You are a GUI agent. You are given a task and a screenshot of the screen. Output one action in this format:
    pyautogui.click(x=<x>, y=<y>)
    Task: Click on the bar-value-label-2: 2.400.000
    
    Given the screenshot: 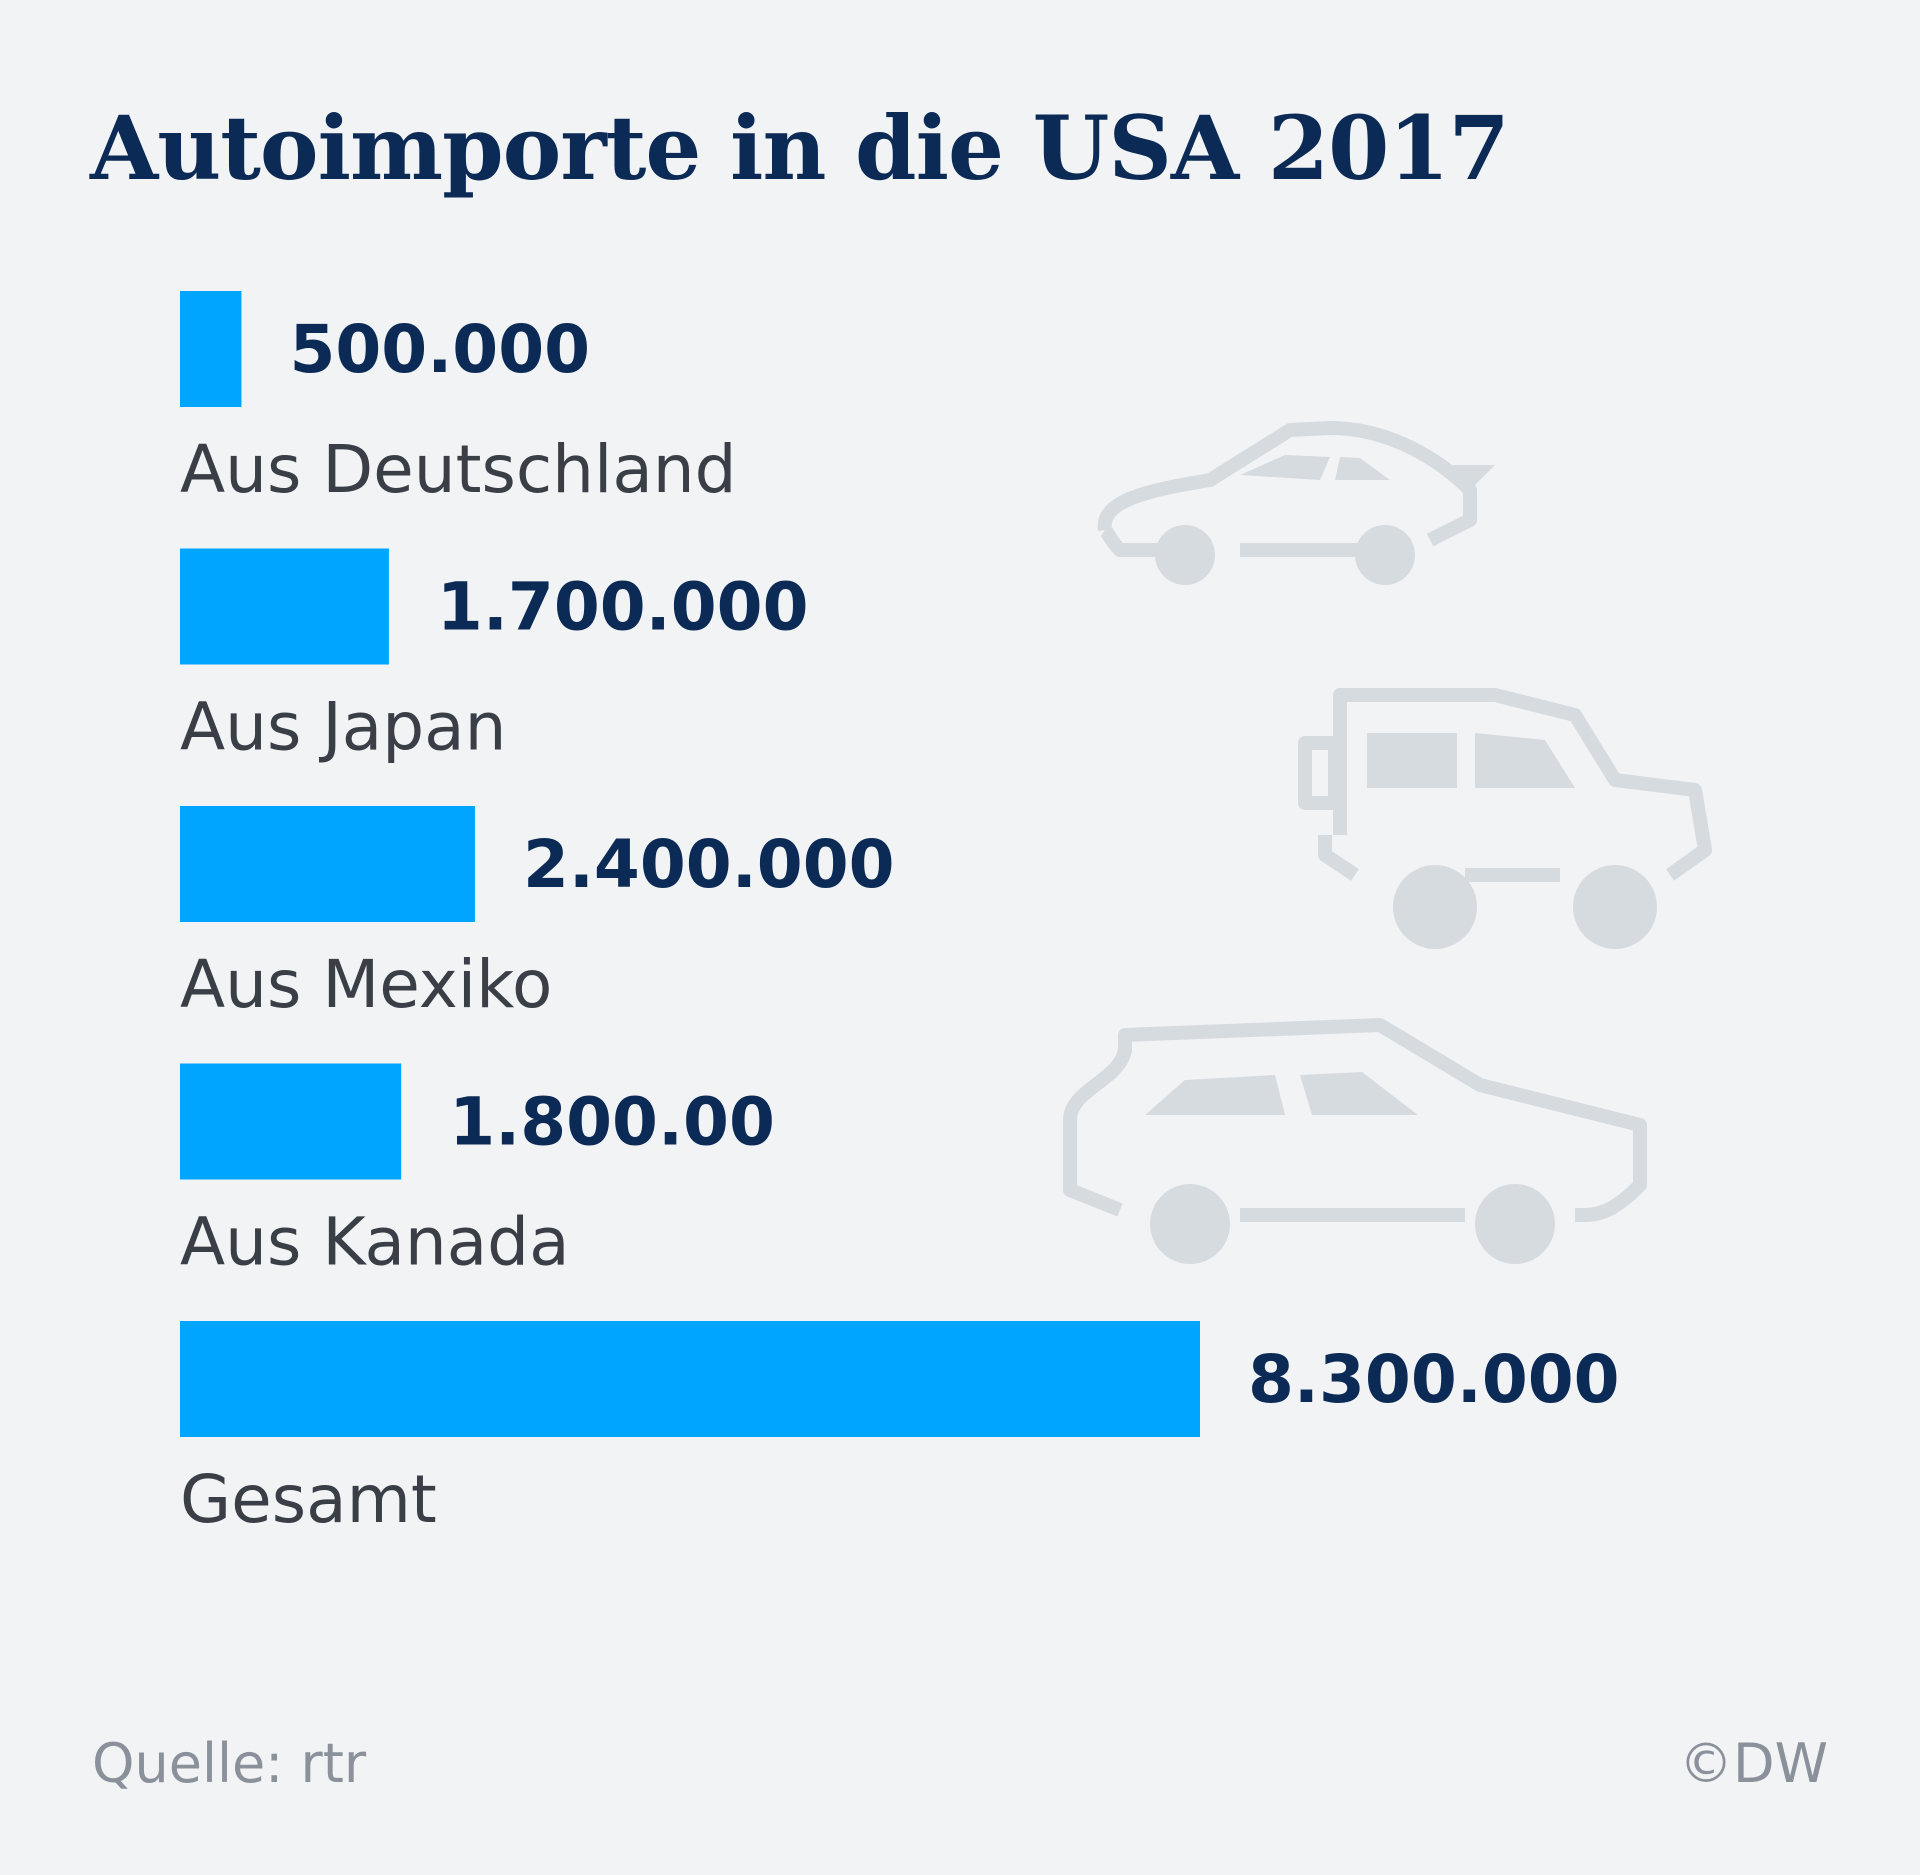 What is the action you would take?
    pyautogui.click(x=709, y=864)
    